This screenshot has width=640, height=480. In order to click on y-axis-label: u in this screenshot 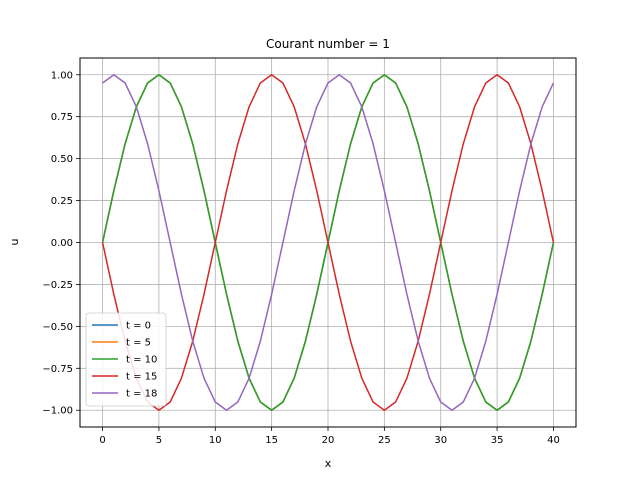, I will do `click(14, 242)`.